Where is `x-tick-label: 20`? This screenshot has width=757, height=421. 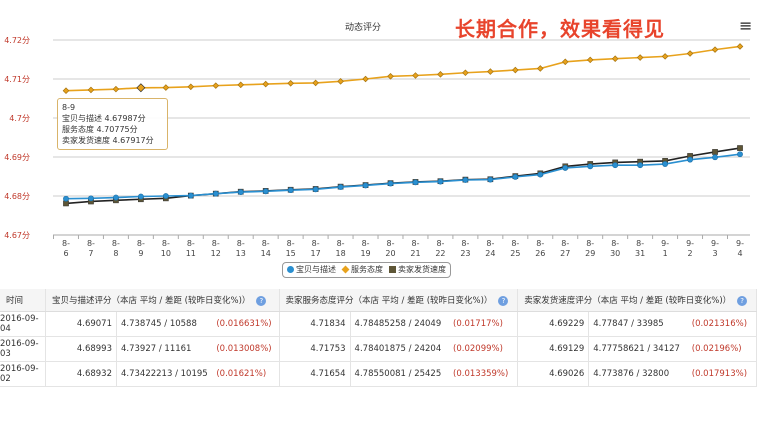
x-tick-label: 20 is located at coordinates (390, 253).